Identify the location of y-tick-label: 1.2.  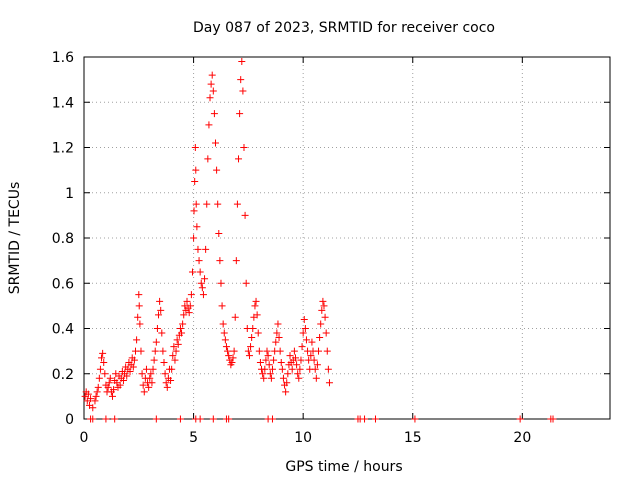
(63, 149).